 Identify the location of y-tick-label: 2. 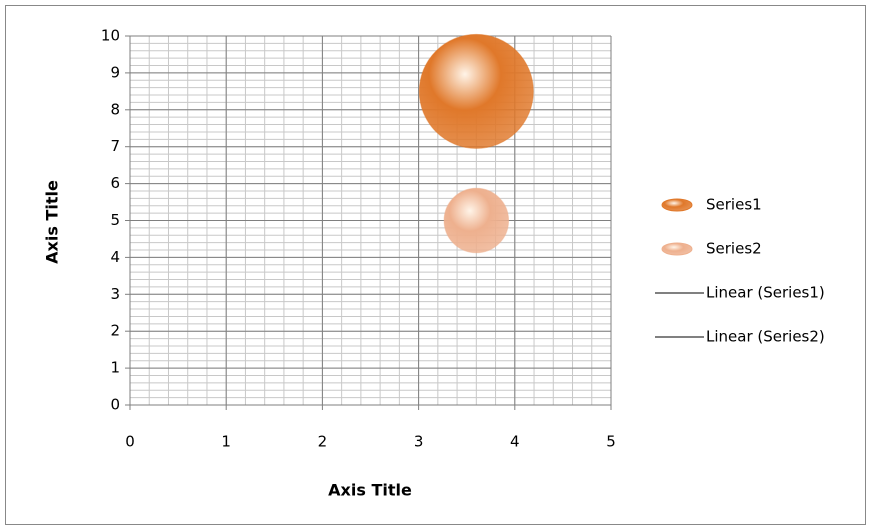
(115, 331).